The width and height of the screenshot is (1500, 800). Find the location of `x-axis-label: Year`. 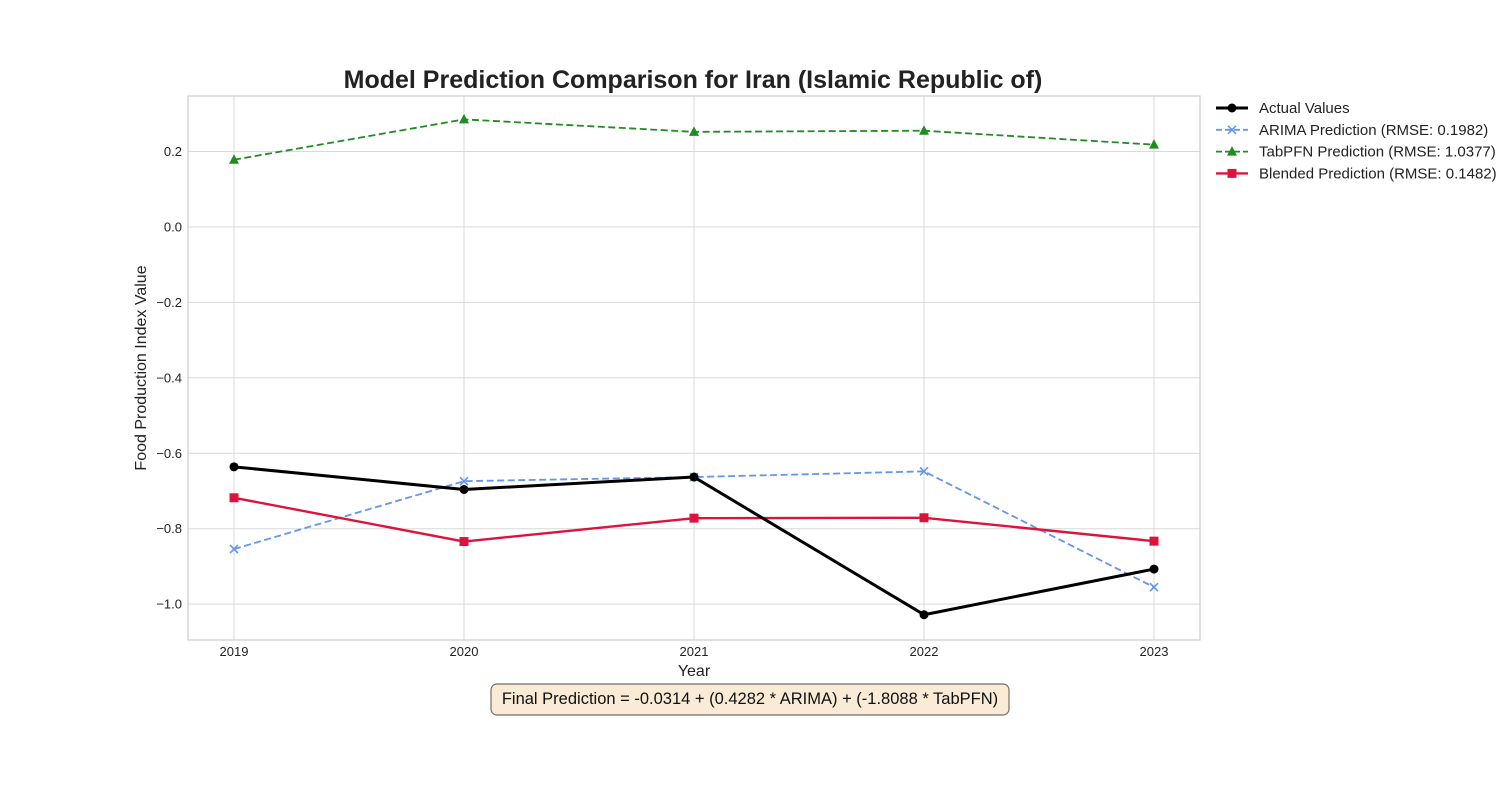

x-axis-label: Year is located at coordinates (694, 671).